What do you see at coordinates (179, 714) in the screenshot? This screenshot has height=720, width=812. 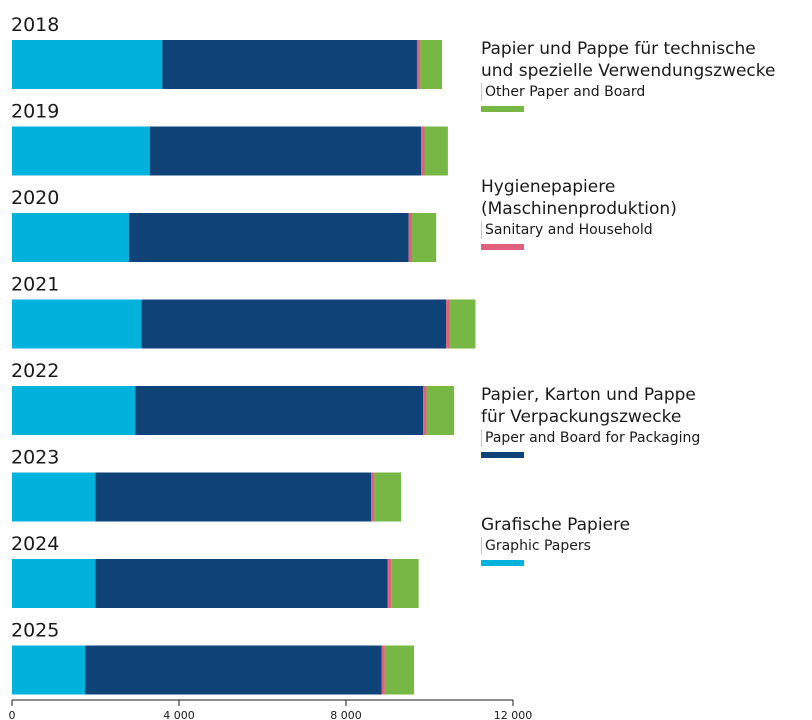 I see `x-axis-tick-label: 4 000` at bounding box center [179, 714].